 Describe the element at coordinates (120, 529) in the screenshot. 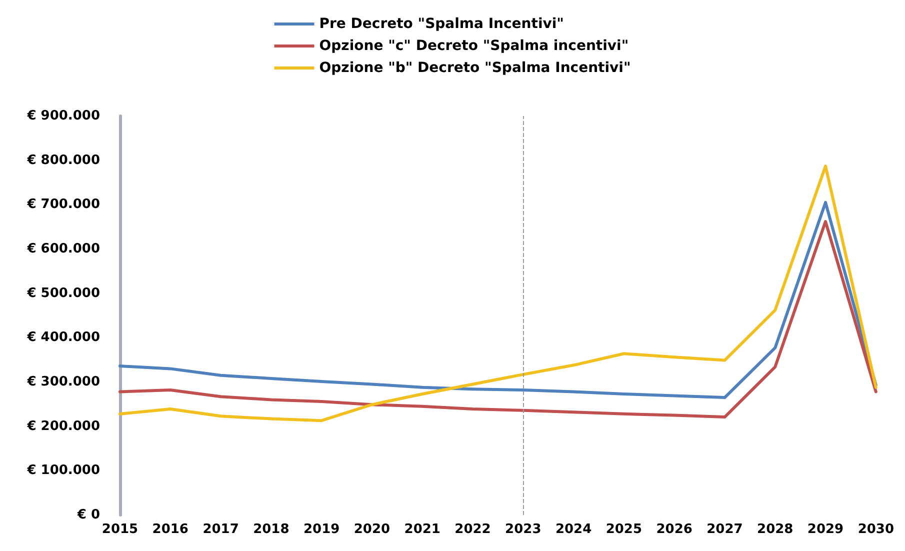

I see `x-tick-label: 2015` at that location.